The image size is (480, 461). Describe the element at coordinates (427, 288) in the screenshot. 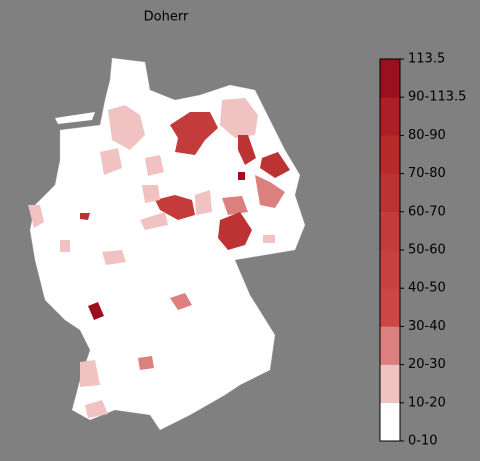

I see `colorbar-label: 40-50` at that location.